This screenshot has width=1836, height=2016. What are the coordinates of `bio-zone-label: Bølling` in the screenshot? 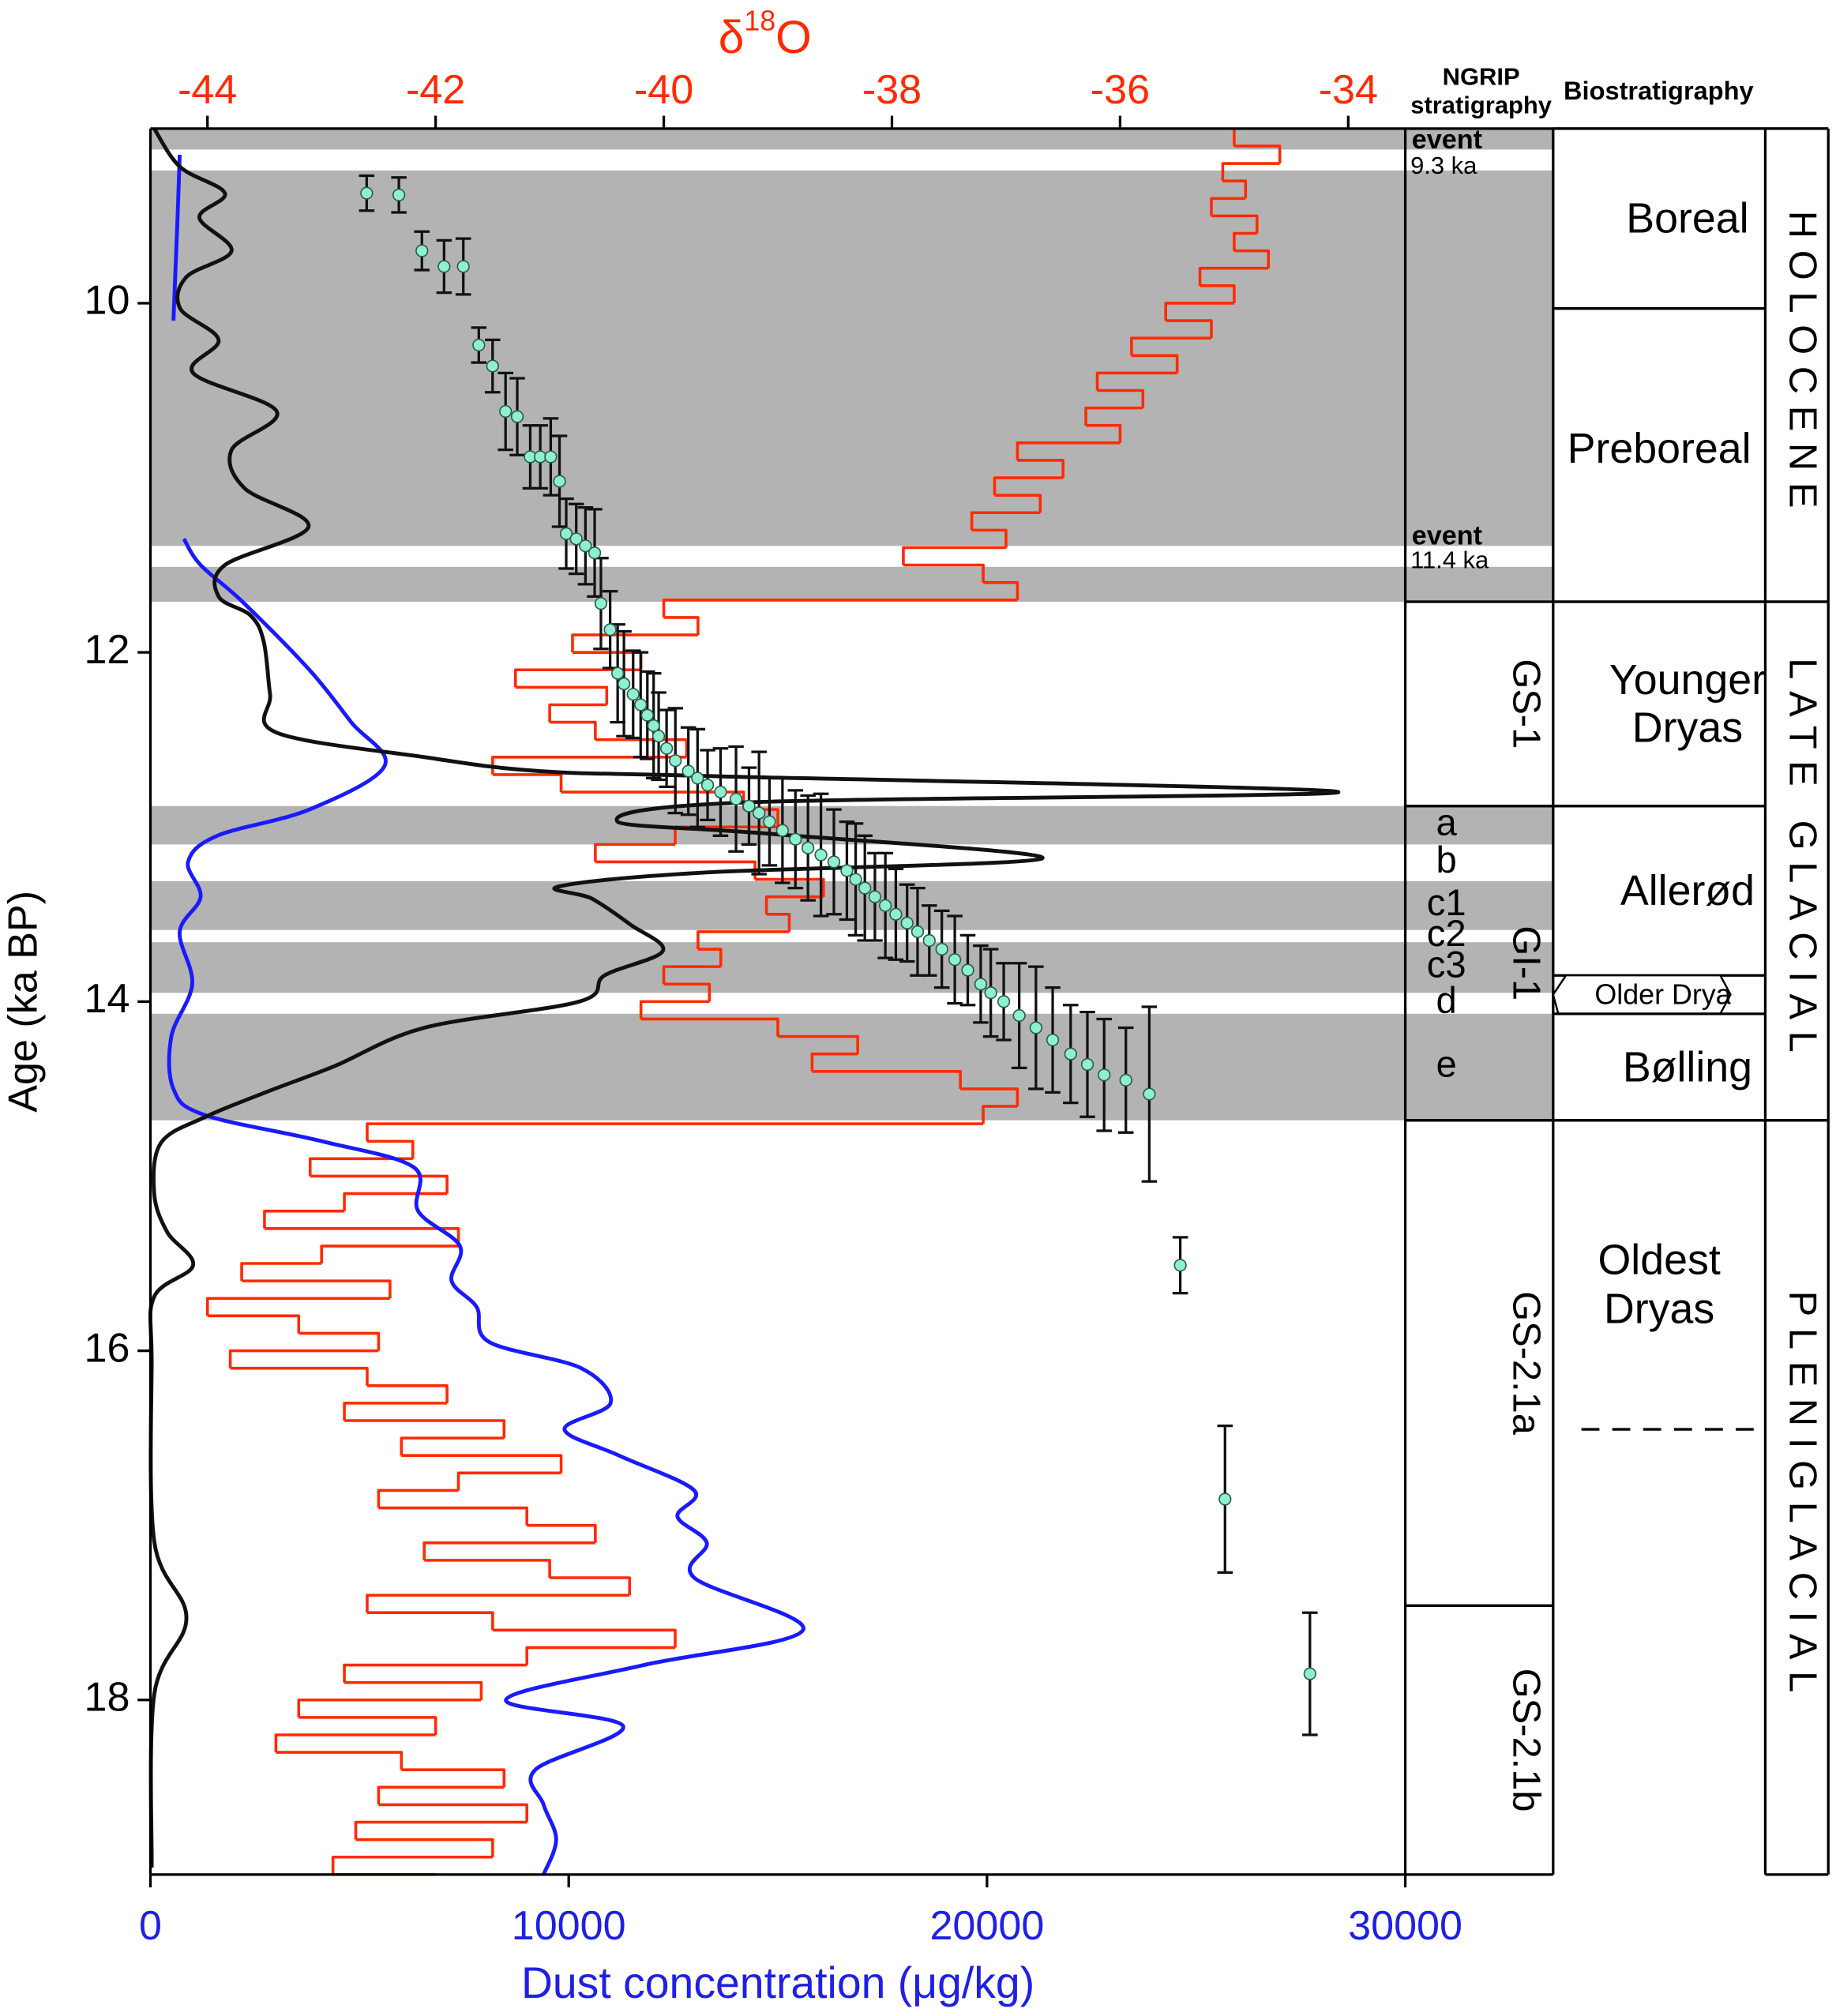 It's located at (1687, 1066).